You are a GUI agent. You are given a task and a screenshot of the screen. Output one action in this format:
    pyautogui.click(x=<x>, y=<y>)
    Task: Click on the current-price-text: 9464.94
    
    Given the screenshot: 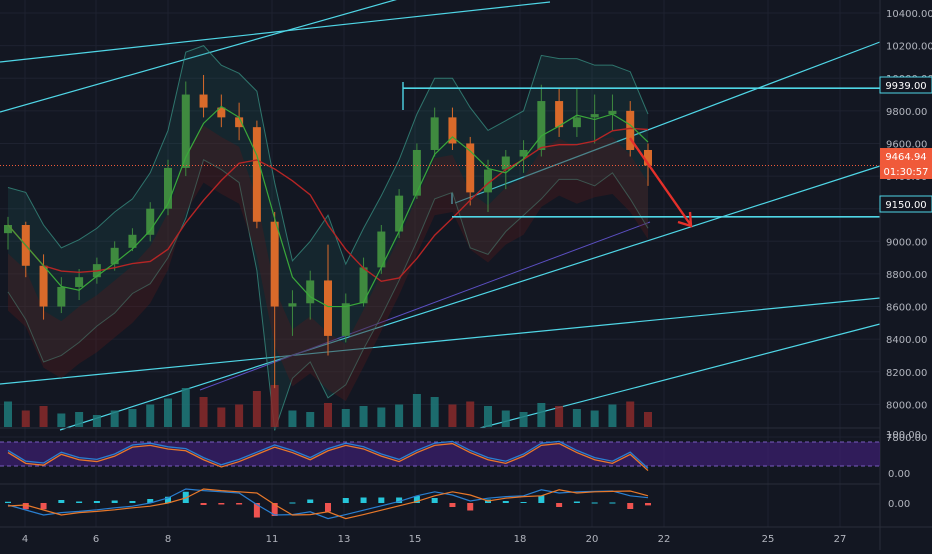 What is the action you would take?
    pyautogui.click(x=905, y=157)
    